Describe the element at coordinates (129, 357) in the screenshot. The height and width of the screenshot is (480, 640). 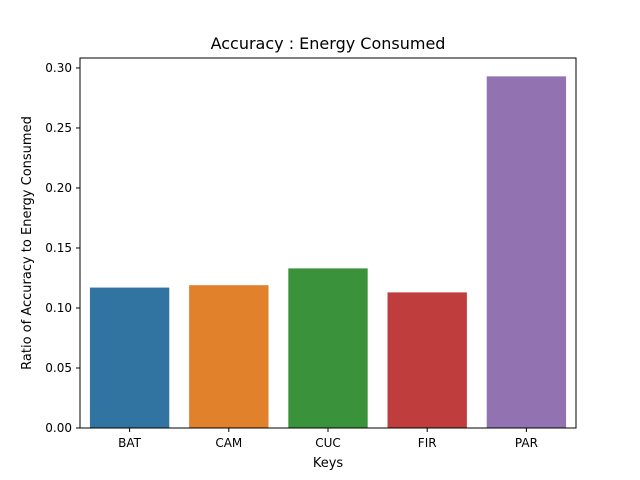
I see `bar-bat` at that location.